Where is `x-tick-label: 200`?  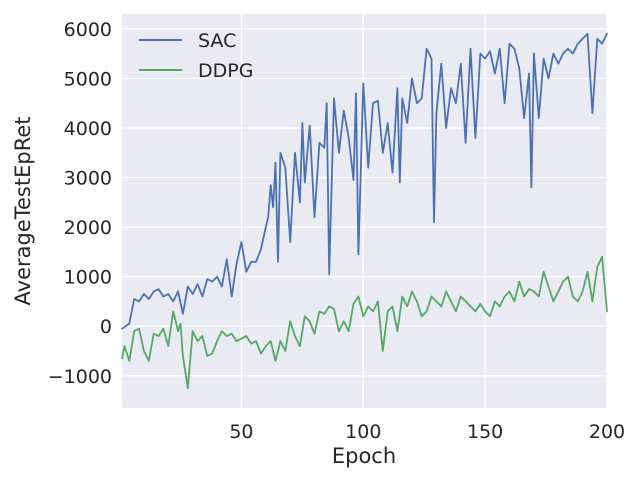 x-tick-label: 200 is located at coordinates (607, 432).